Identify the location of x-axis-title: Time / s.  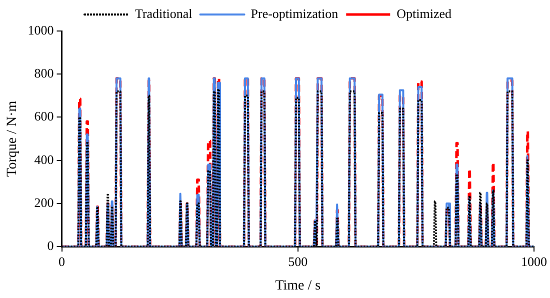
(298, 286).